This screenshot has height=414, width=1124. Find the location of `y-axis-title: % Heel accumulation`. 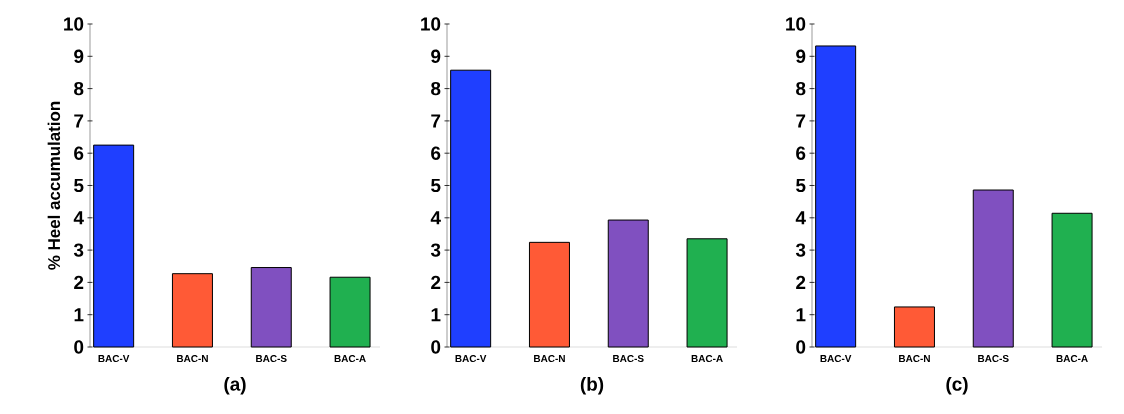

y-axis-title: % Heel accumulation is located at coordinates (54, 185).